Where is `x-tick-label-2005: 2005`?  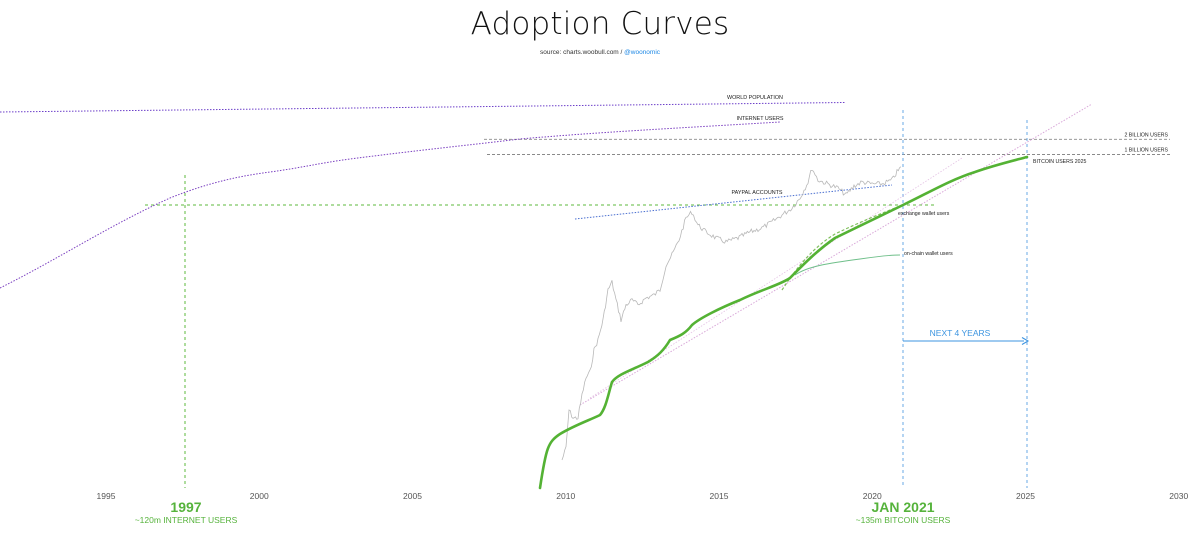
x-tick-label-2005: 2005 is located at coordinates (412, 496).